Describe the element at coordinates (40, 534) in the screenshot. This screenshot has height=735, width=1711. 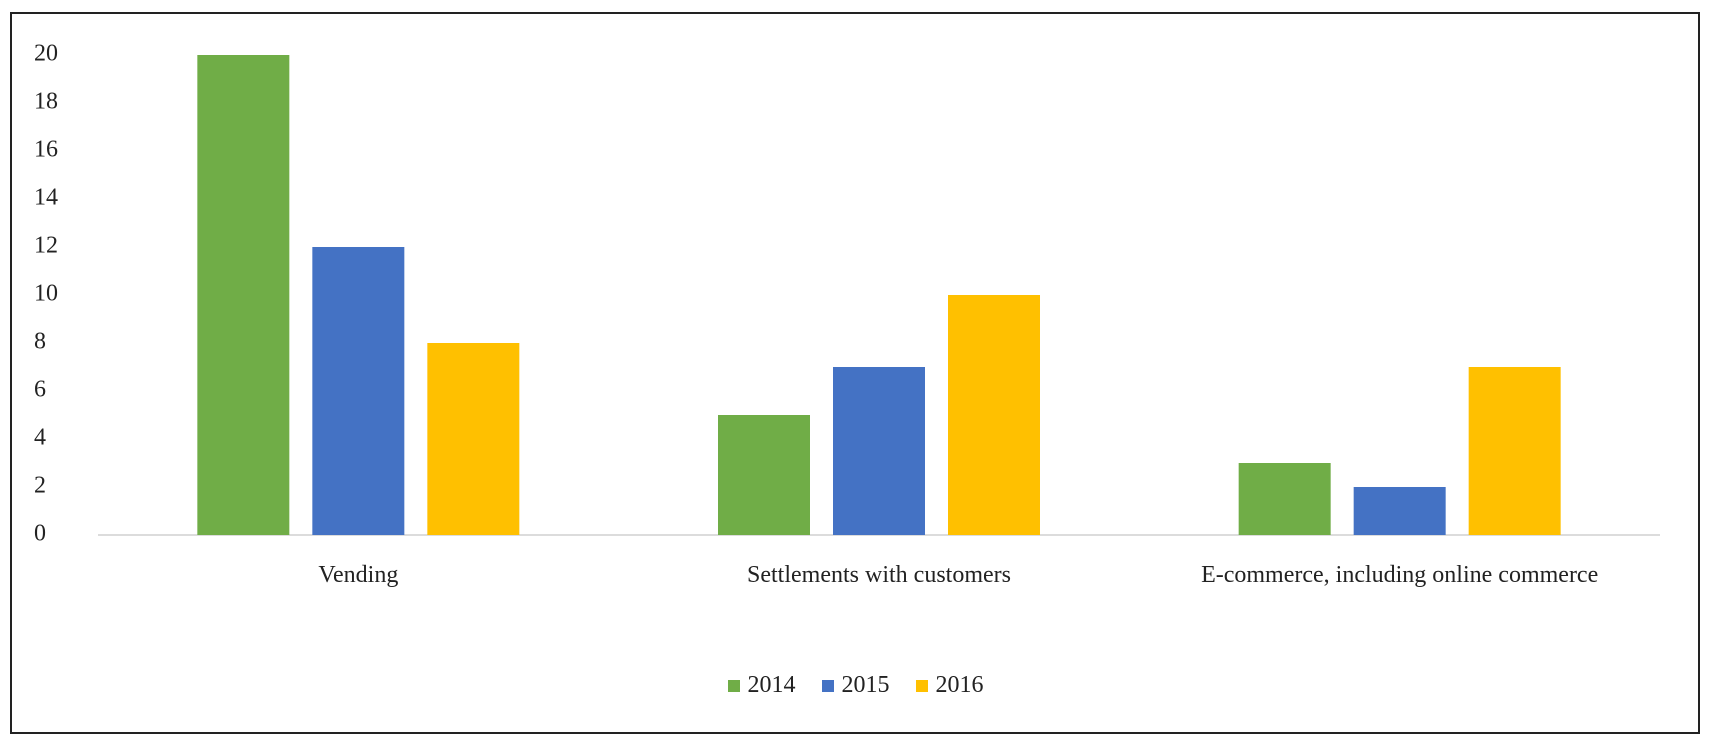
I see `y-tick-label: 0` at that location.